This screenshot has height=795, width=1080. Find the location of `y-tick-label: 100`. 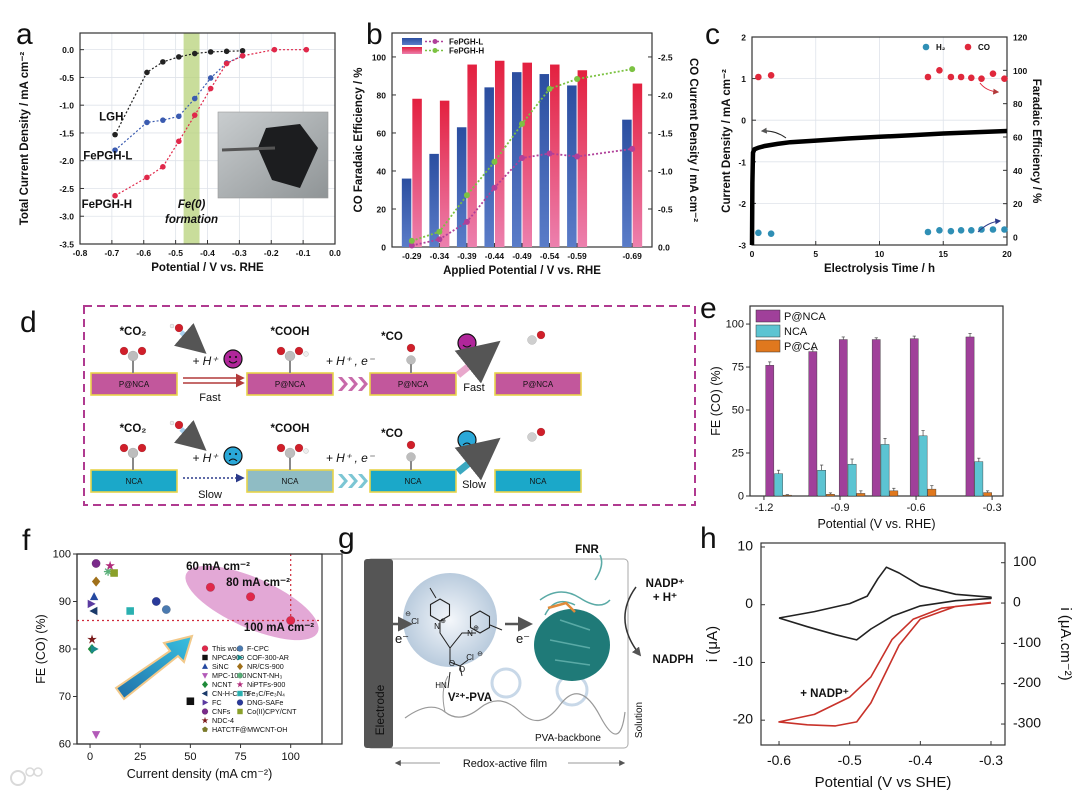

y-tick-label: 100 is located at coordinates (735, 325).